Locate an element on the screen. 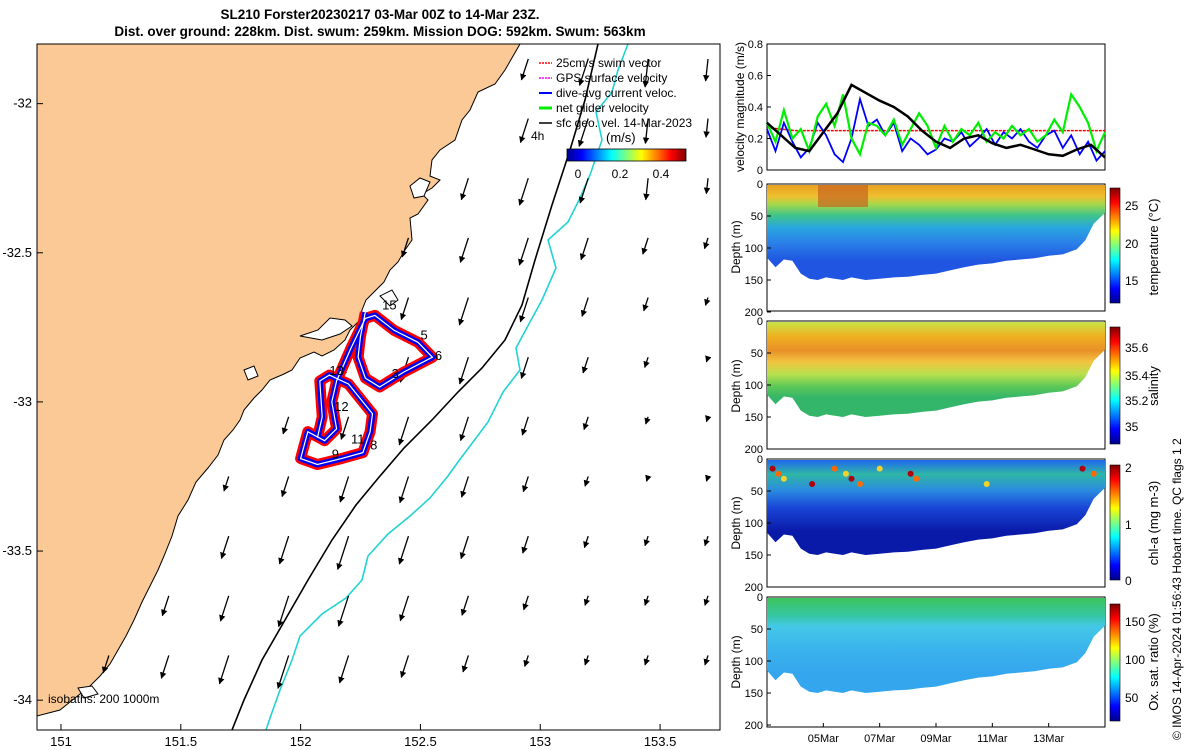 The height and width of the screenshot is (750, 1200). legend-label-swim: 25cm/s swim vector is located at coordinates (608, 63).